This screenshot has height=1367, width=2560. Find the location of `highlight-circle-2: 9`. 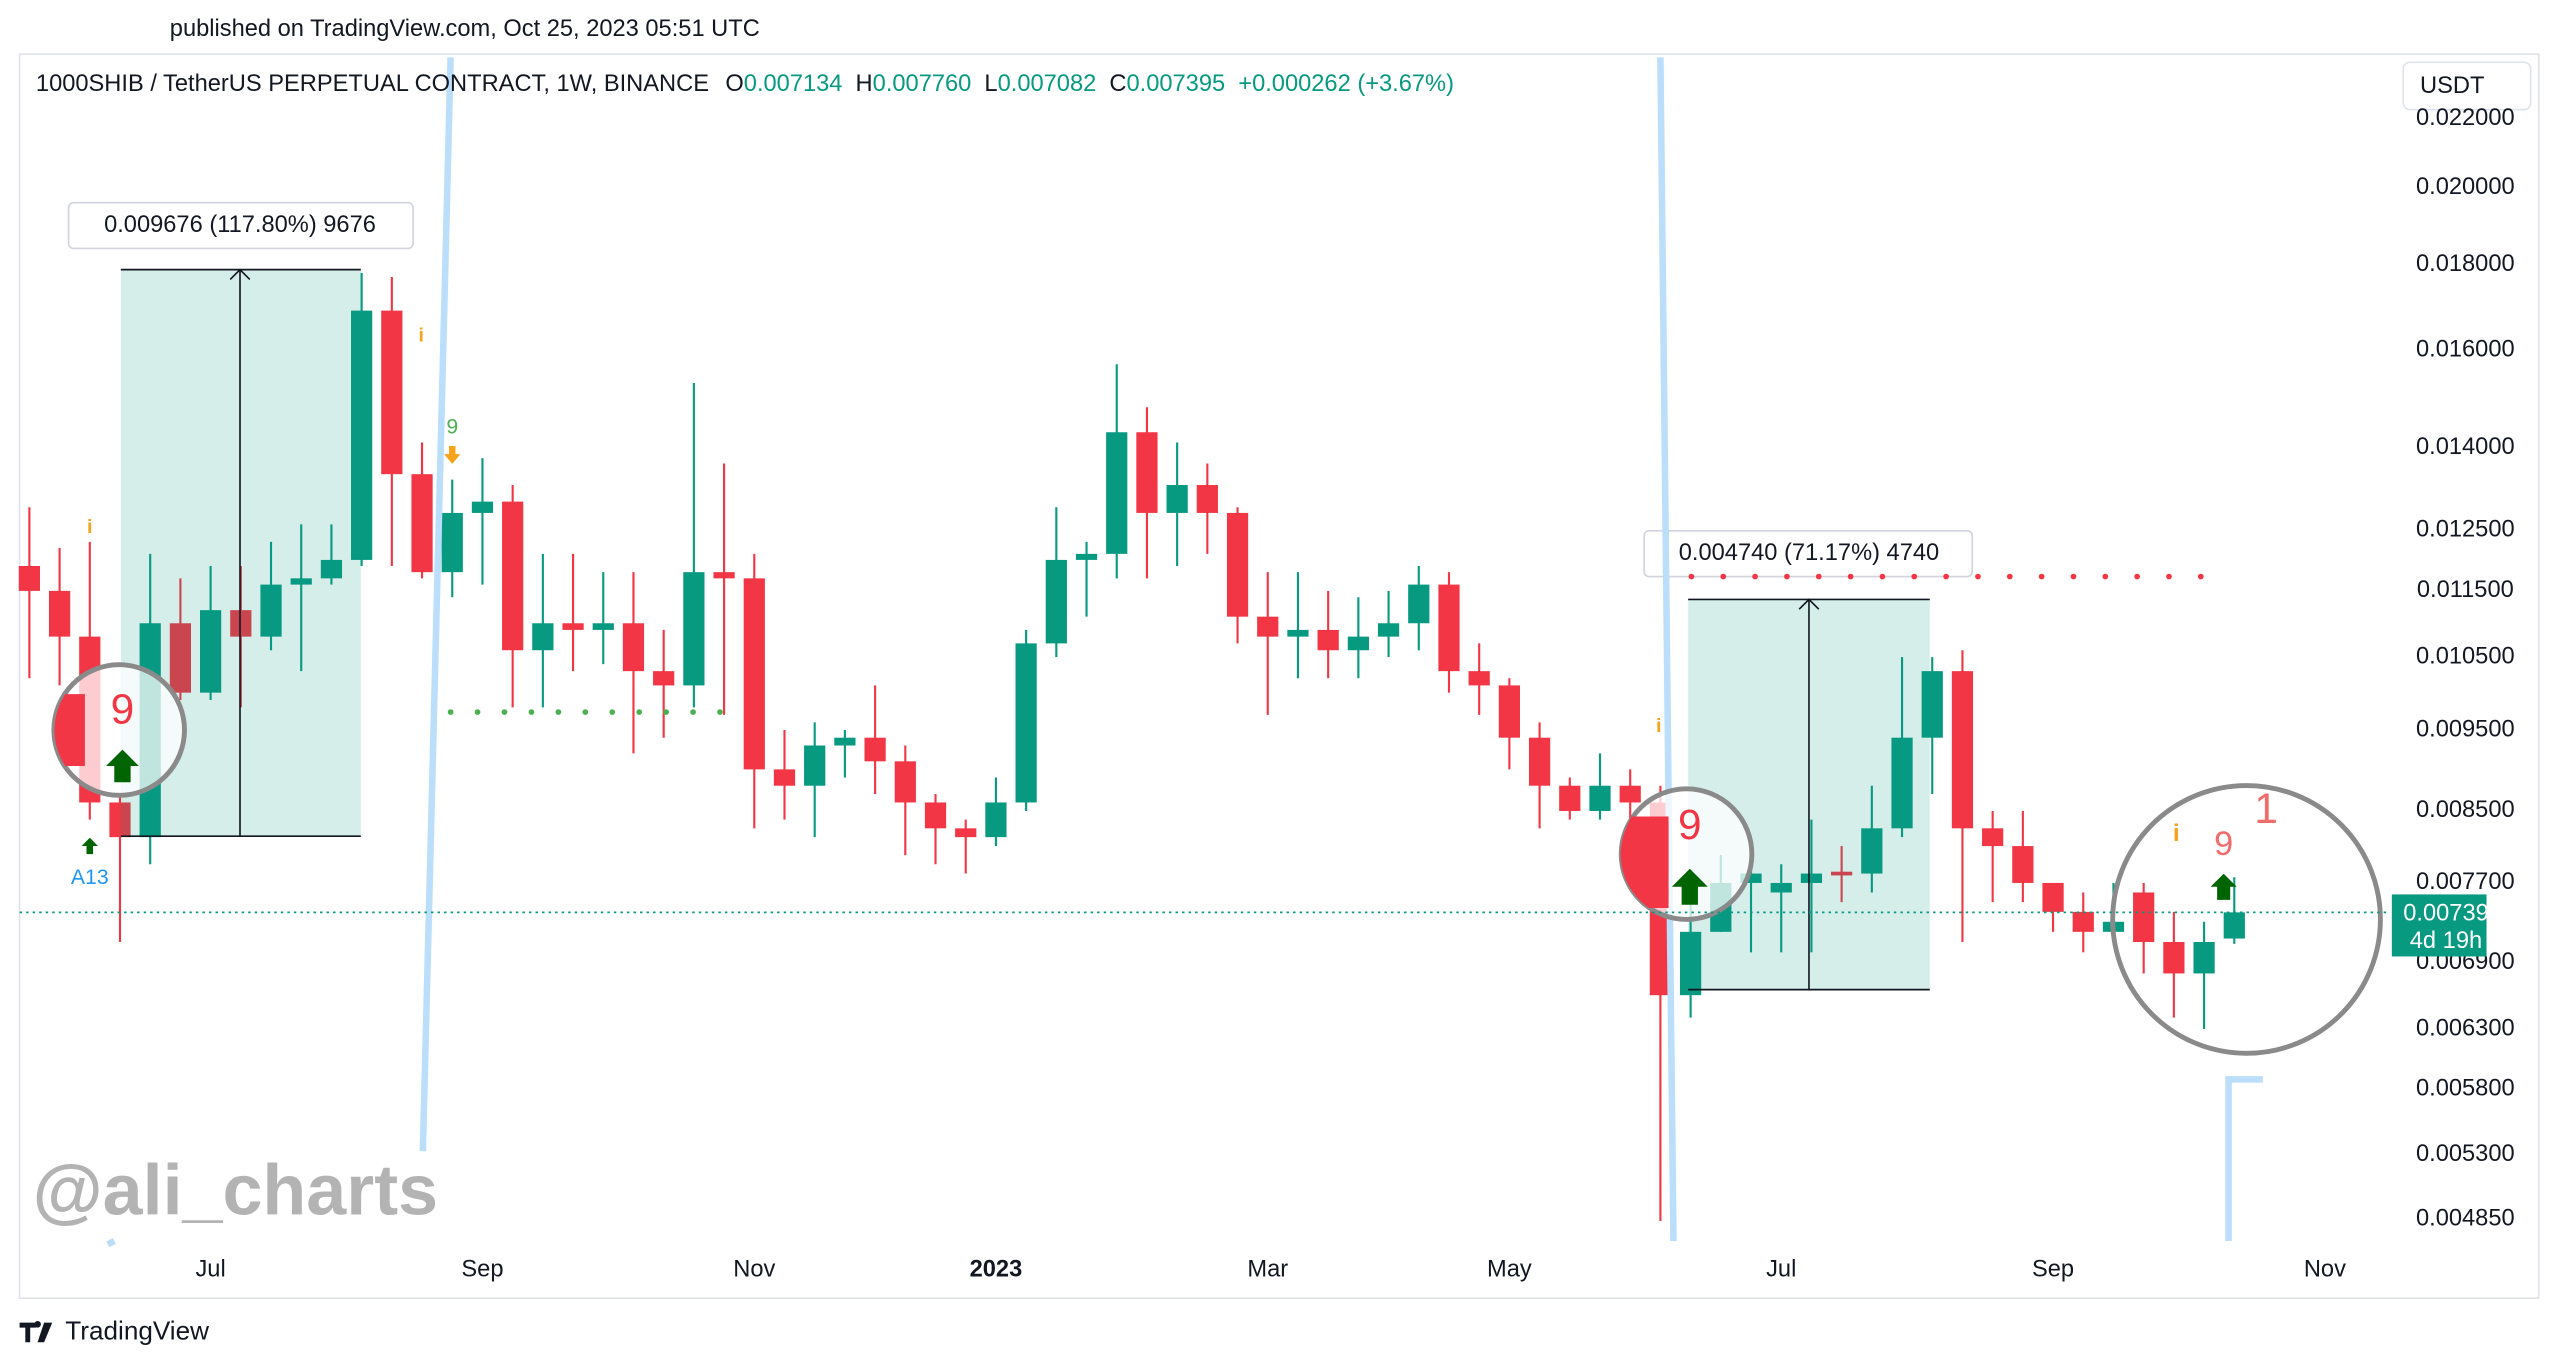

highlight-circle-2: 9 is located at coordinates (1686, 854).